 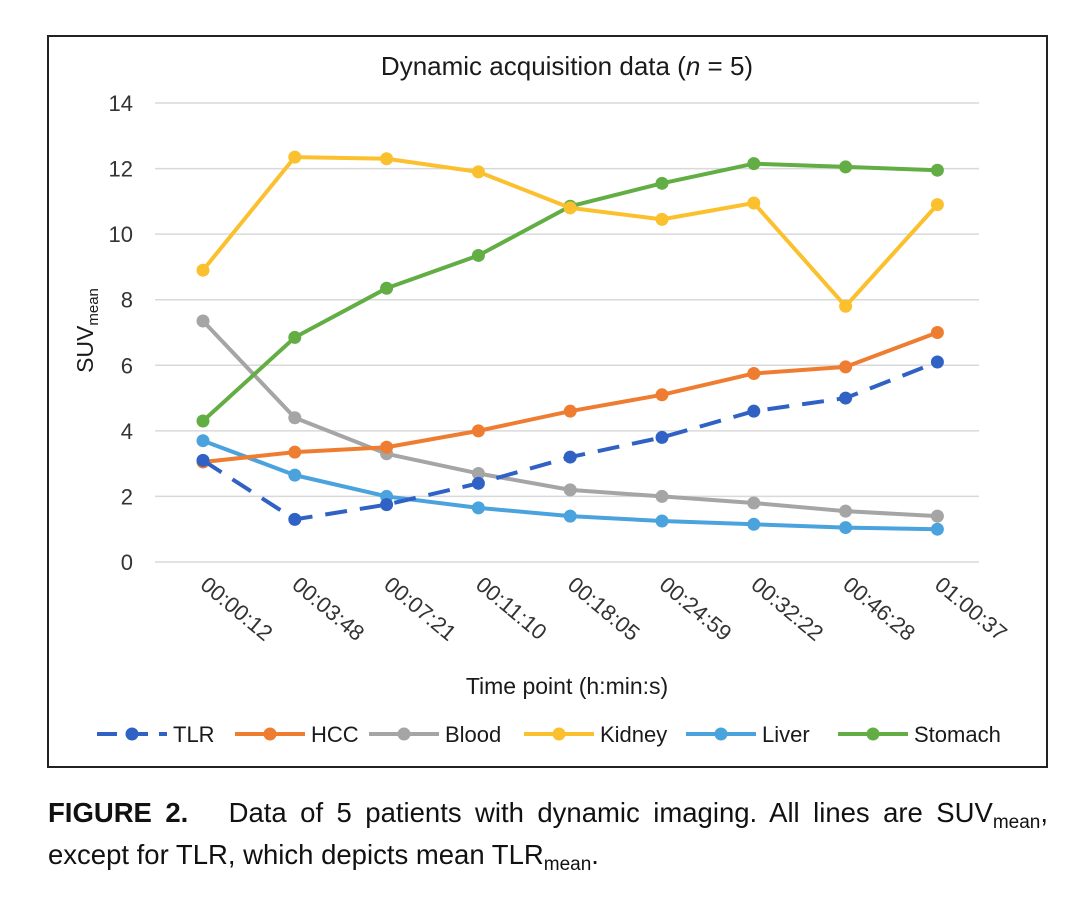 What do you see at coordinates (873, 734) in the screenshot?
I see `legend-marker-stomach` at bounding box center [873, 734].